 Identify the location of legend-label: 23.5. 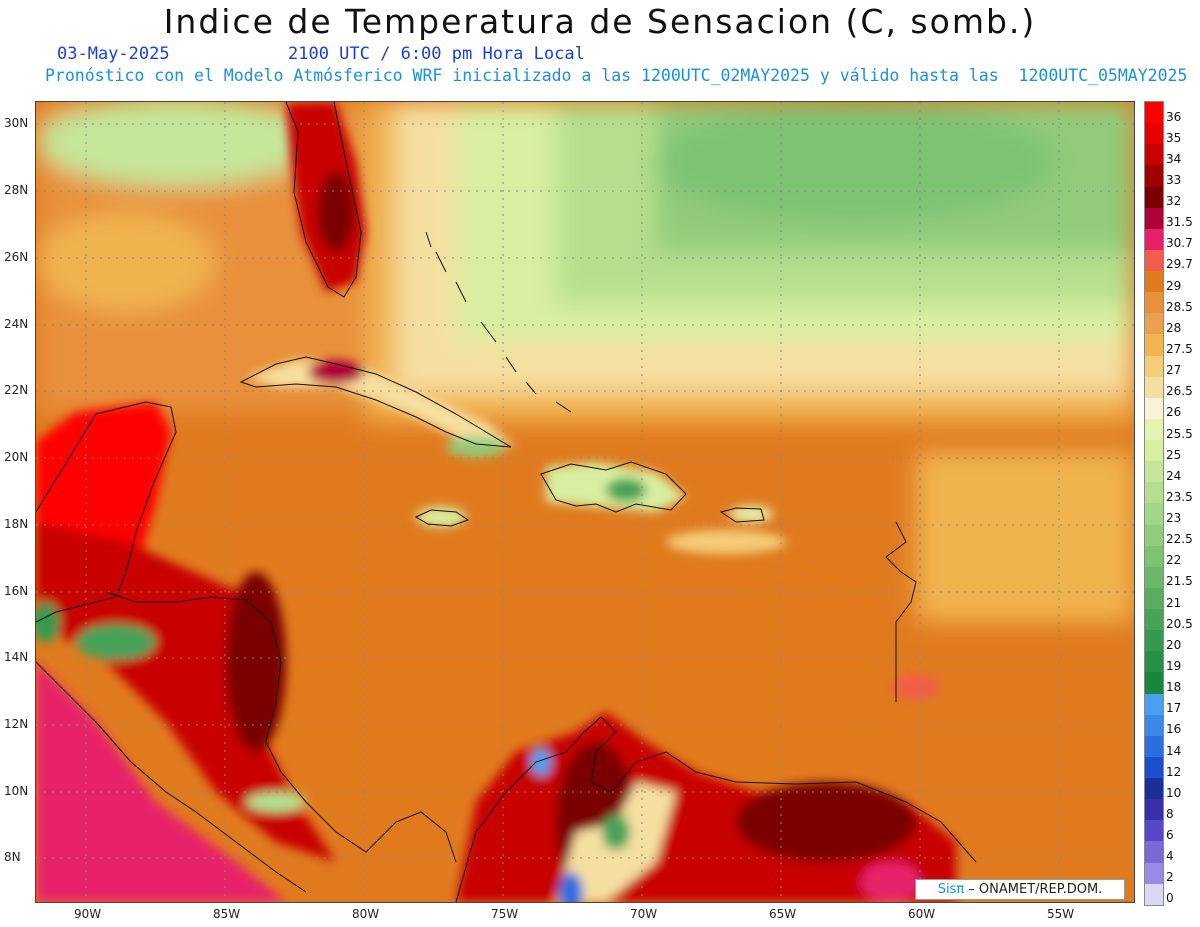
(1179, 496).